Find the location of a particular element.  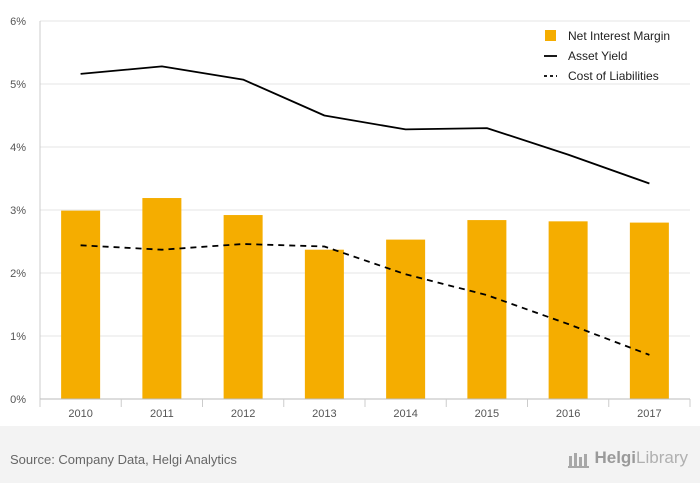

brand-logo: Helgi Library is located at coordinates (628, 458).